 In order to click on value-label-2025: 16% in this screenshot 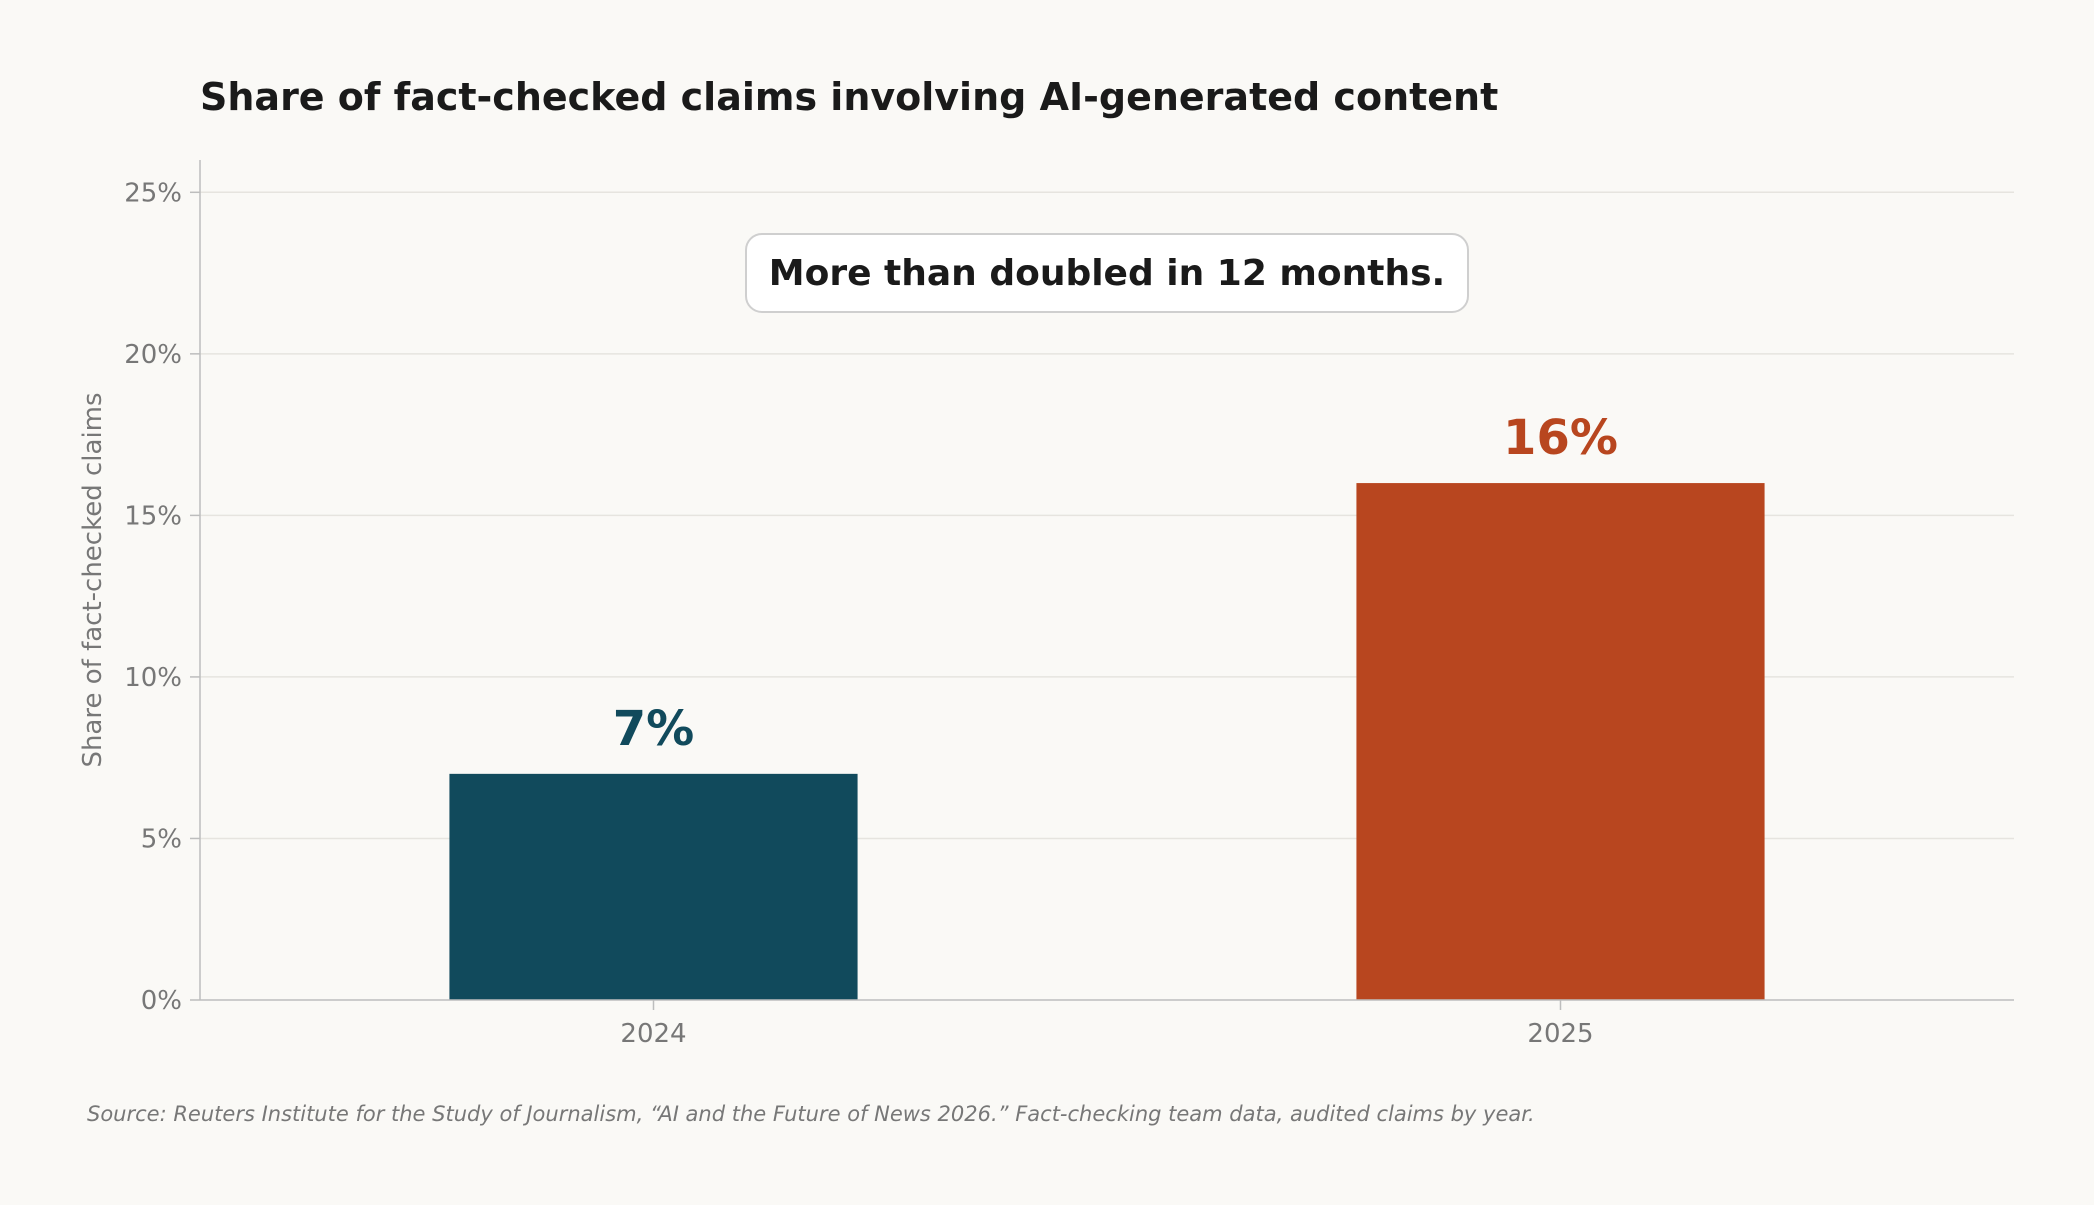, I will do `click(1560, 438)`.